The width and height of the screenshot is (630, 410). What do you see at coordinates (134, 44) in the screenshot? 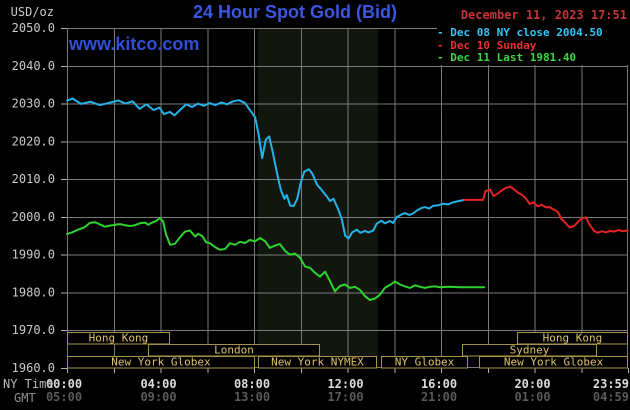
I see `kitco-link: www.kitco.com` at bounding box center [134, 44].